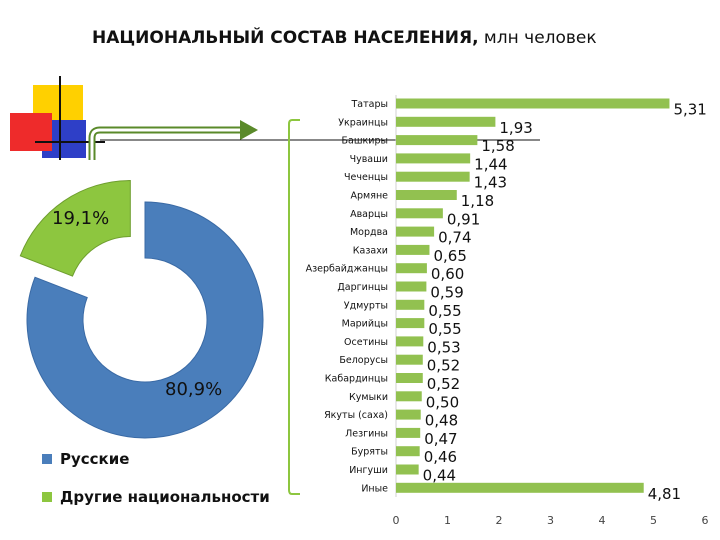  Describe the element at coordinates (705, 520) in the screenshot. I see `x-tick-label: 6` at that location.